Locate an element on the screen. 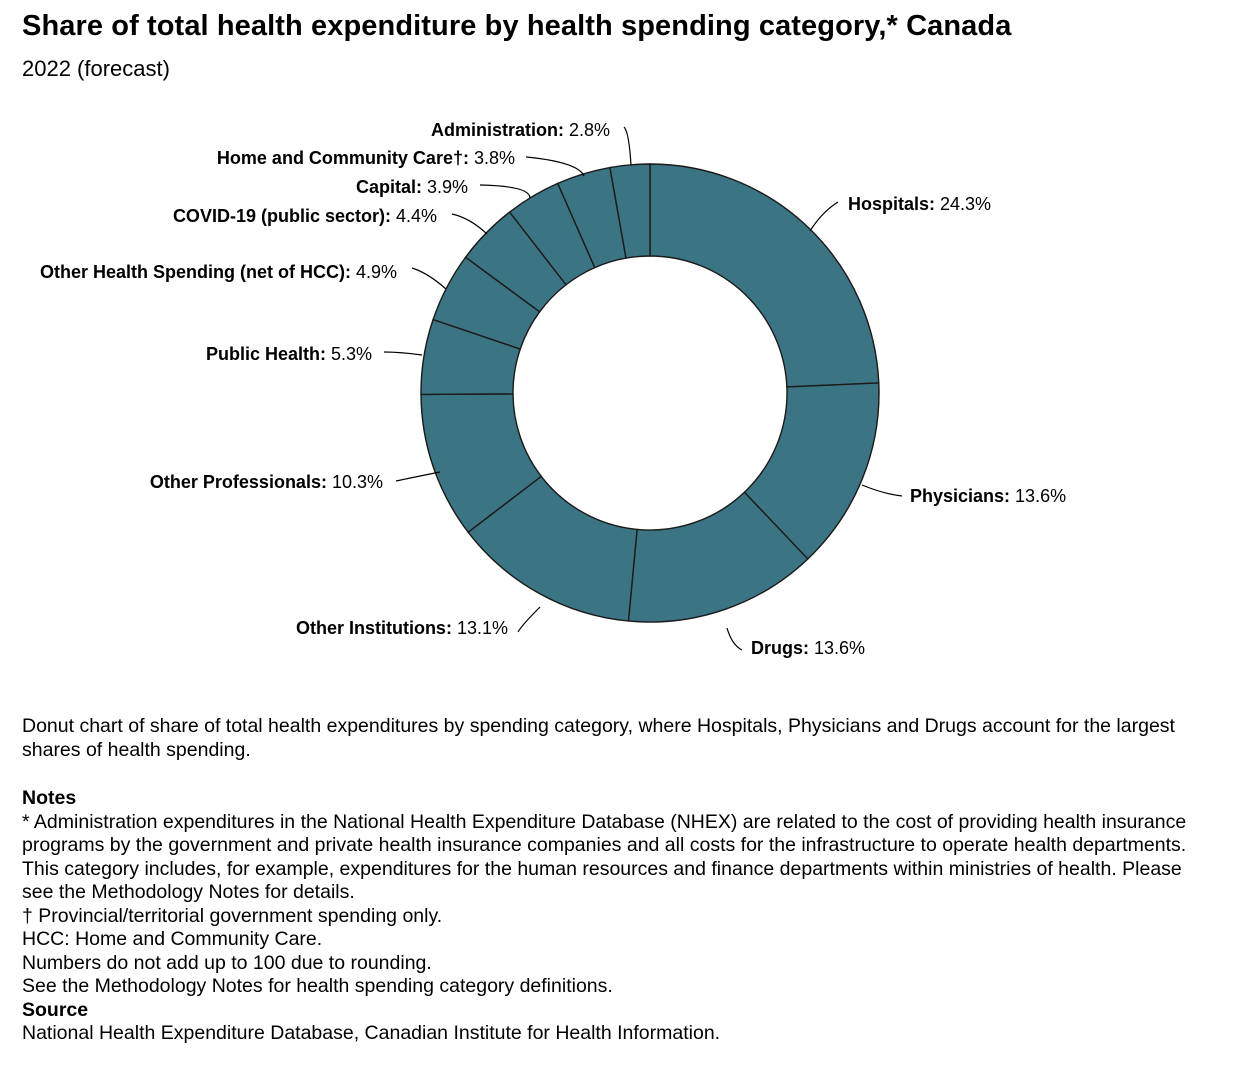 The width and height of the screenshot is (1234, 1074). slice-label-name: Other Institutions: is located at coordinates (374, 628).